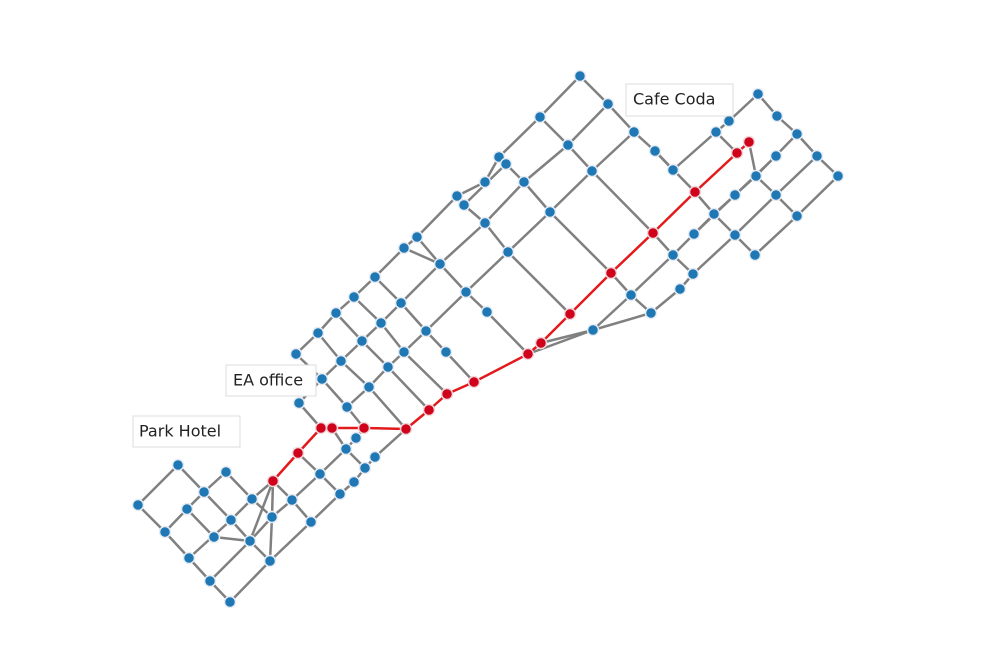 The image size is (985, 654). What do you see at coordinates (186, 431) in the screenshot?
I see `label-park-hotel: Park Hotel` at bounding box center [186, 431].